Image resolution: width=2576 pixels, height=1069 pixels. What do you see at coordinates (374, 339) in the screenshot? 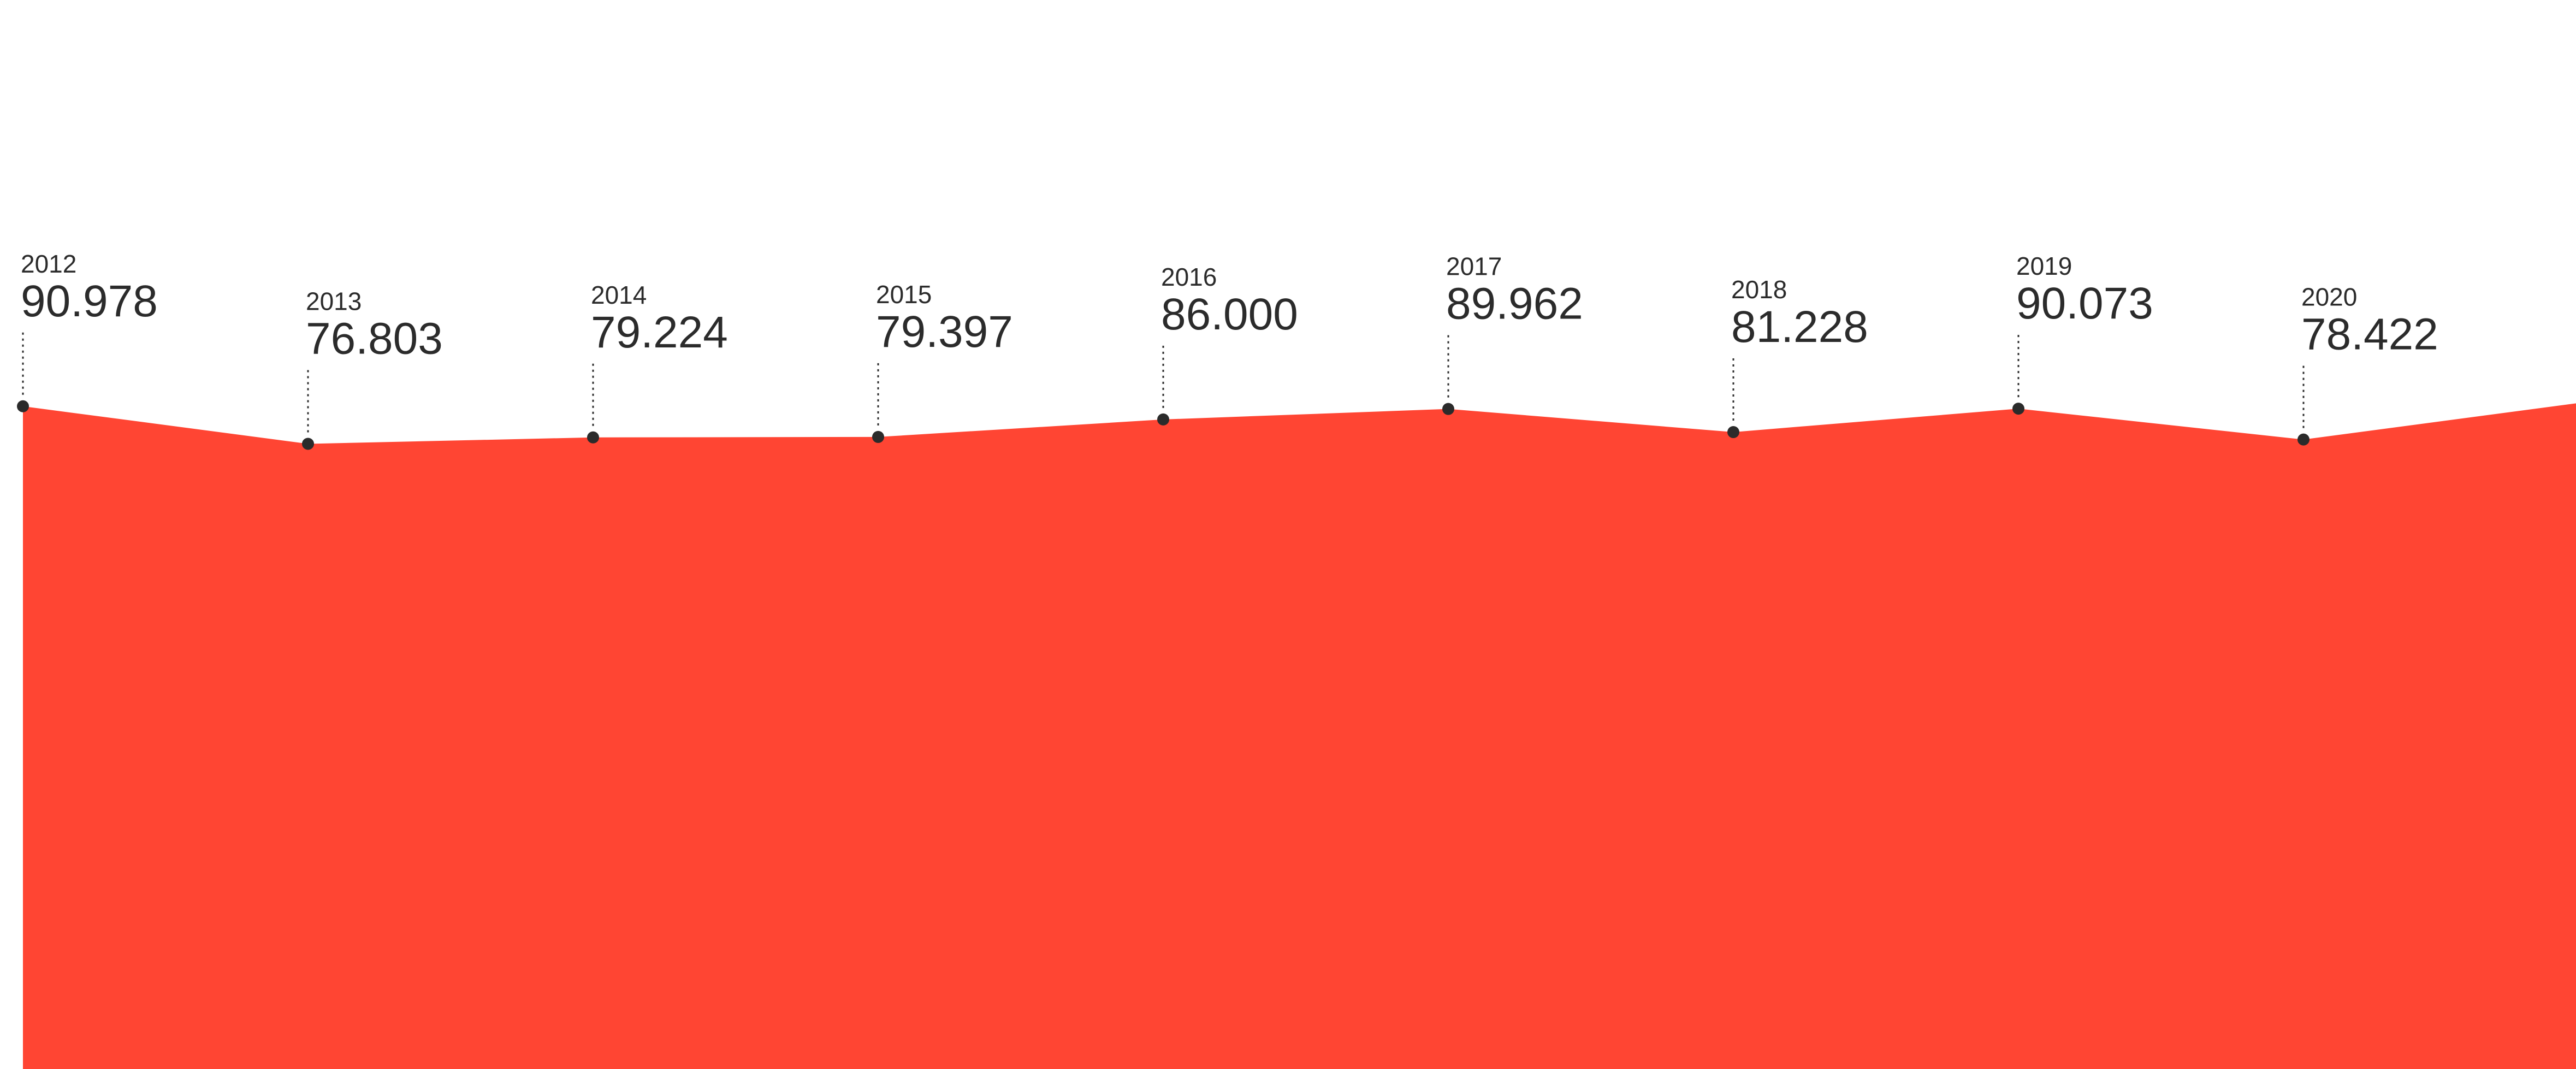
I see `value-label: 76.803` at bounding box center [374, 339].